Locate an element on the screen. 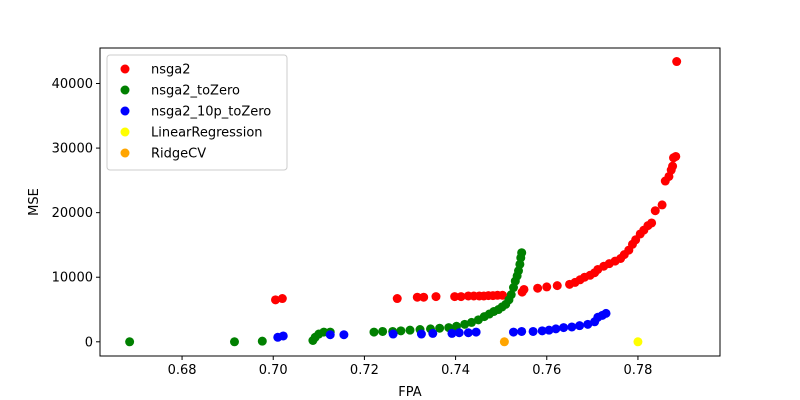 This screenshot has height=400, width=800. x-tick-label: 0.68 is located at coordinates (182, 370).